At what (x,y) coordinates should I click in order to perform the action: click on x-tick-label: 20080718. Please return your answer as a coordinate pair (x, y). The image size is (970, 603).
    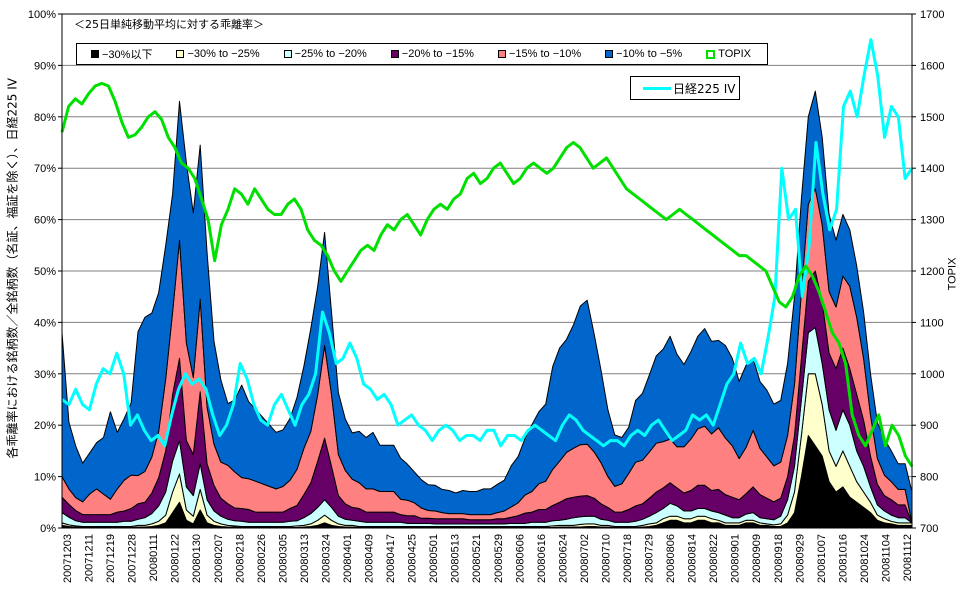
    Looking at the image, I should click on (628, 558).